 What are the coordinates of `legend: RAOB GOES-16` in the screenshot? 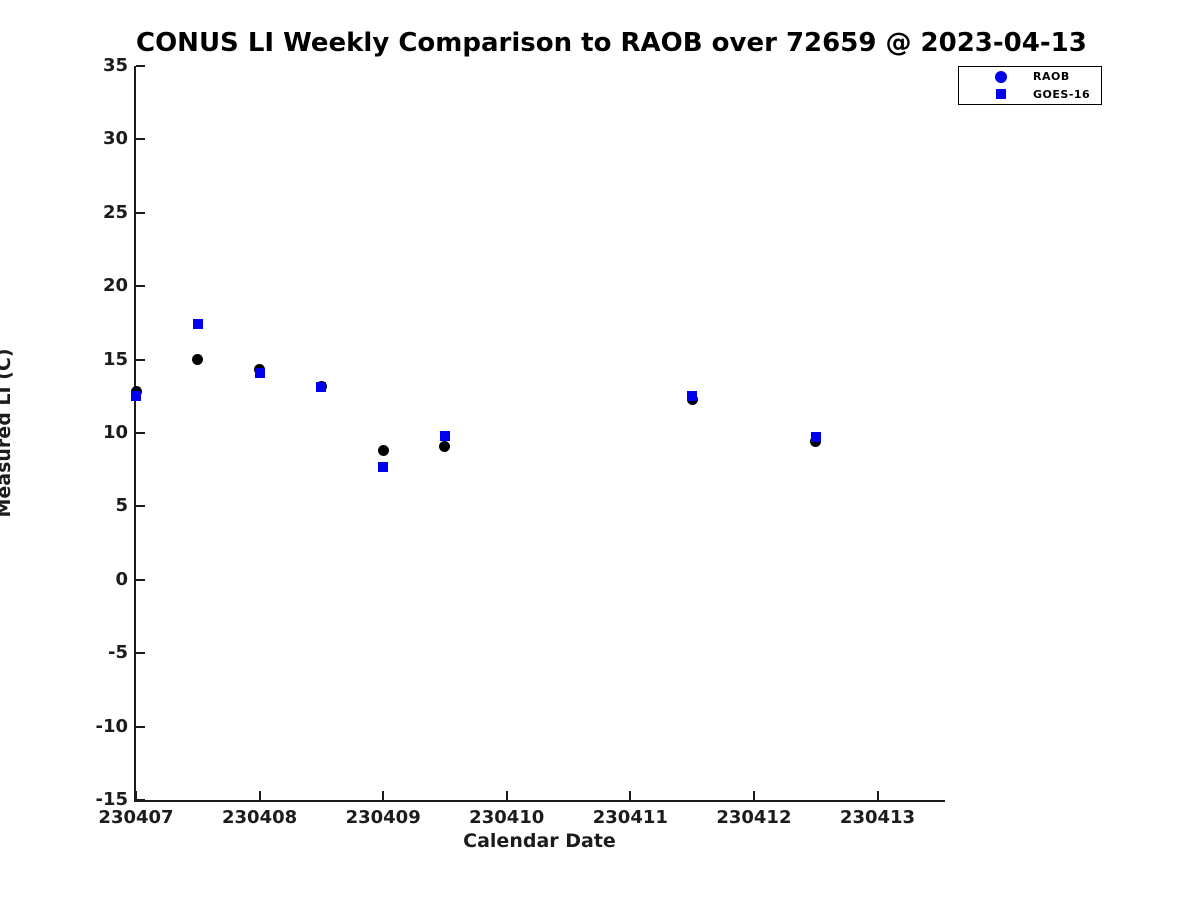 It's located at (1030, 85).